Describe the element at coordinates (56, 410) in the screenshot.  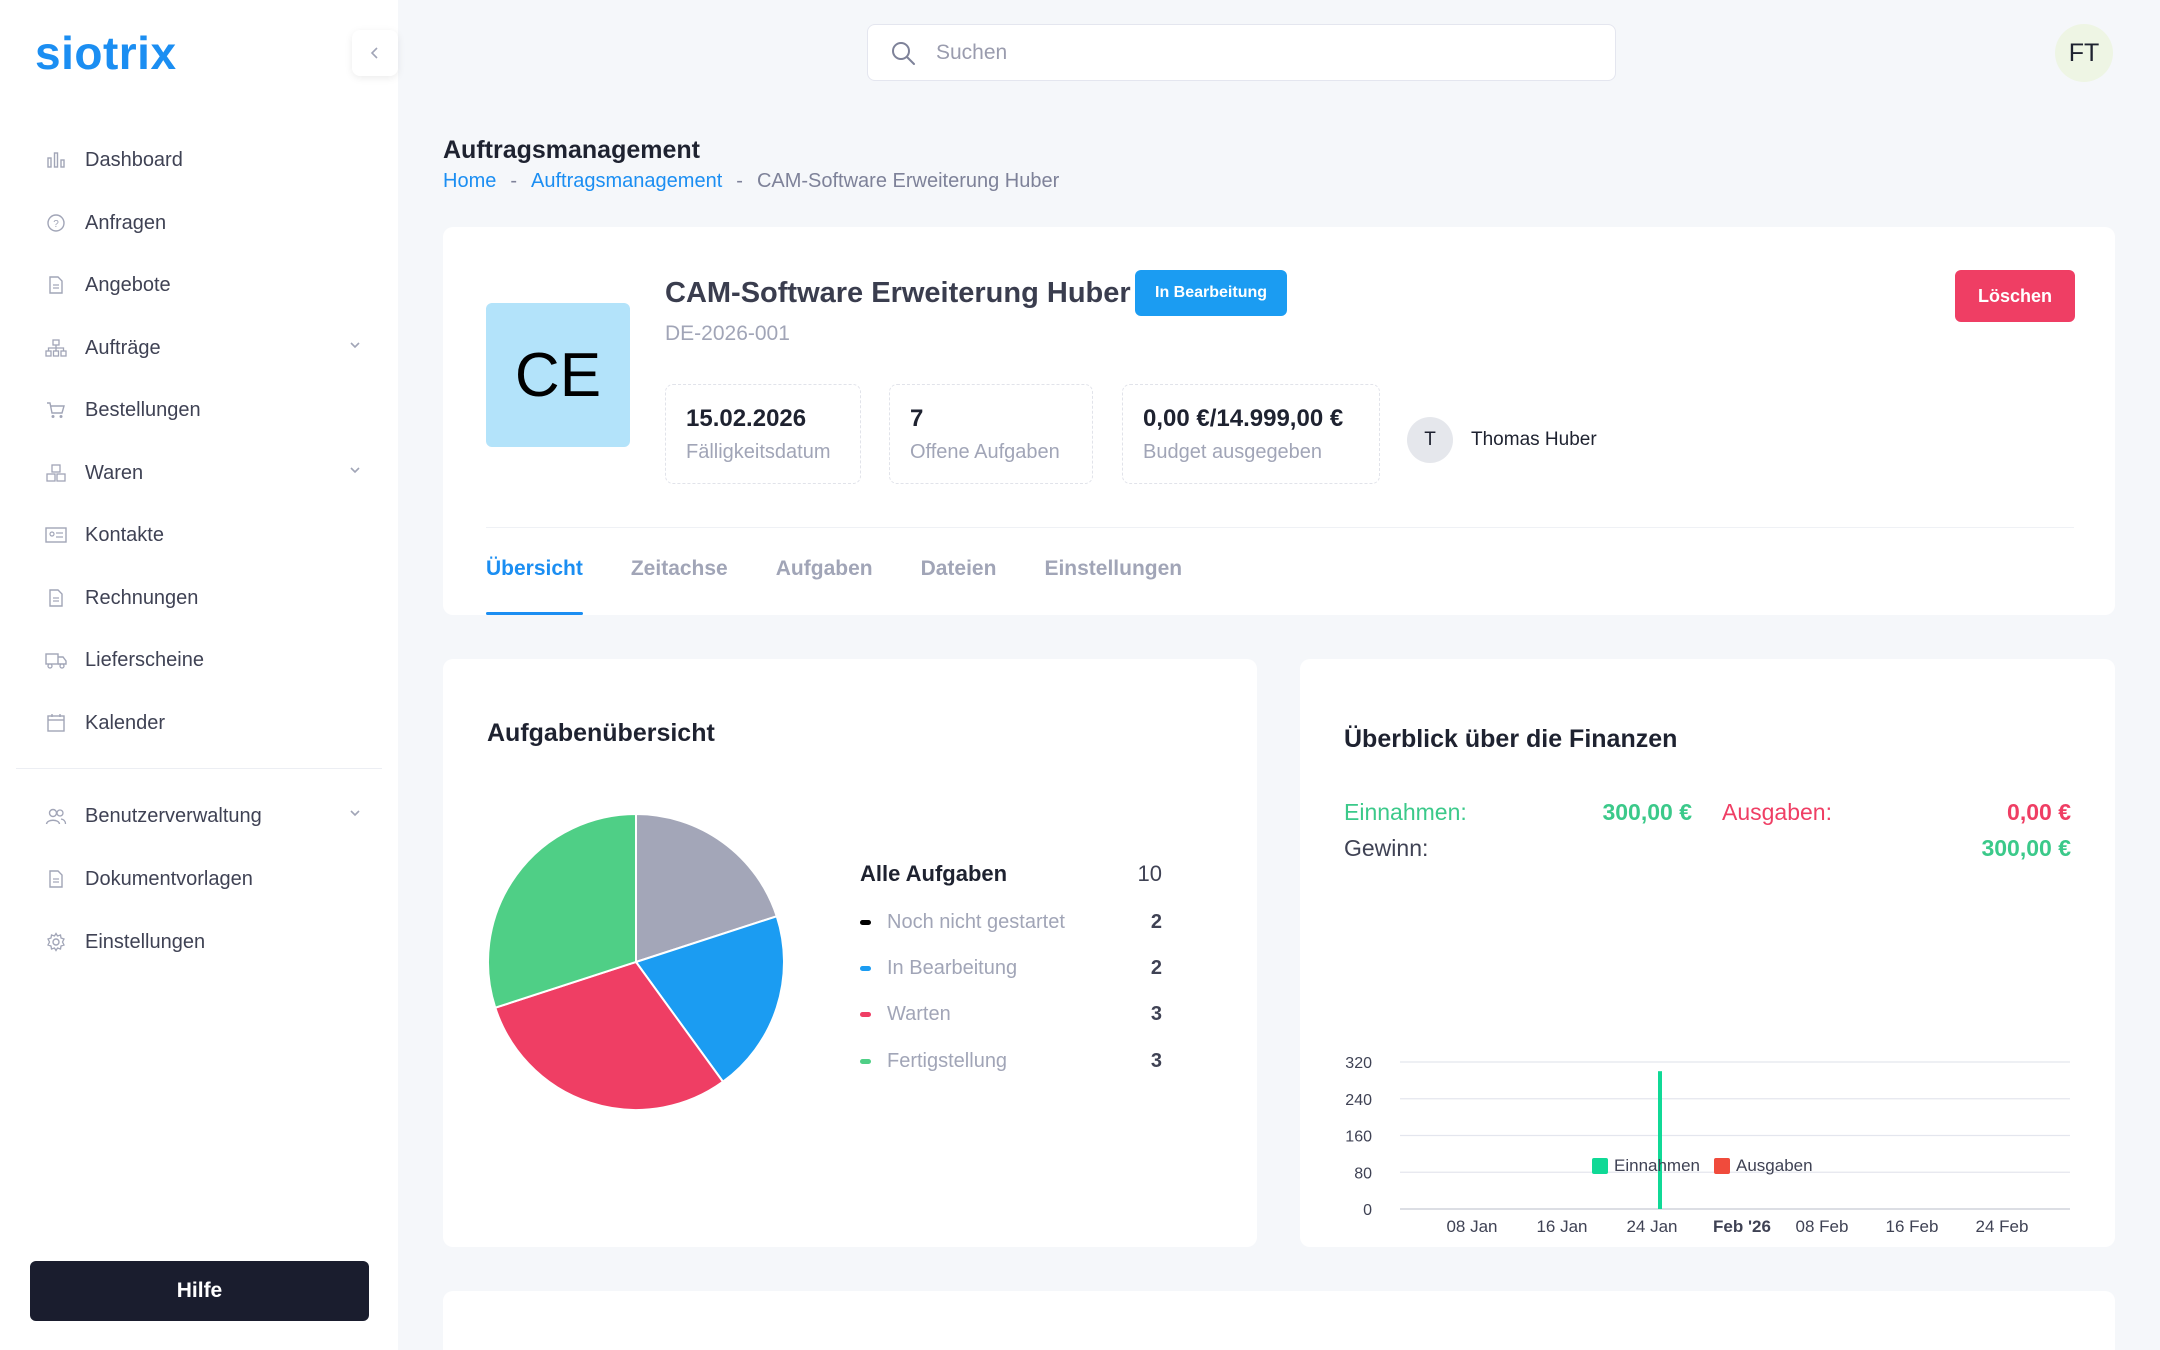
I see `cart-icon` at that location.